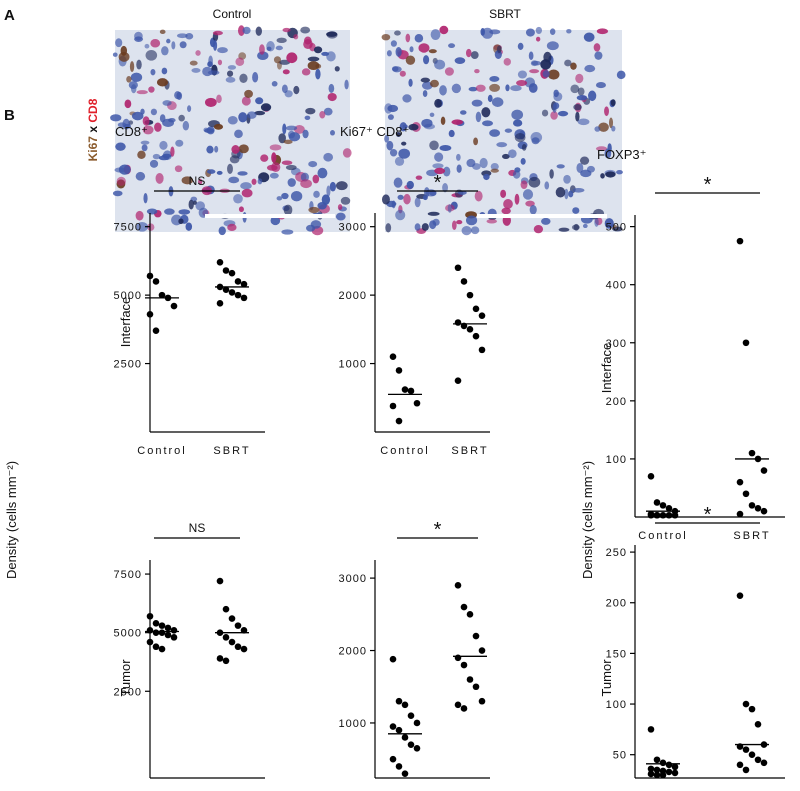  What do you see at coordinates (93, 149) in the screenshot?
I see `stain-ki67: Ki67` at bounding box center [93, 149].